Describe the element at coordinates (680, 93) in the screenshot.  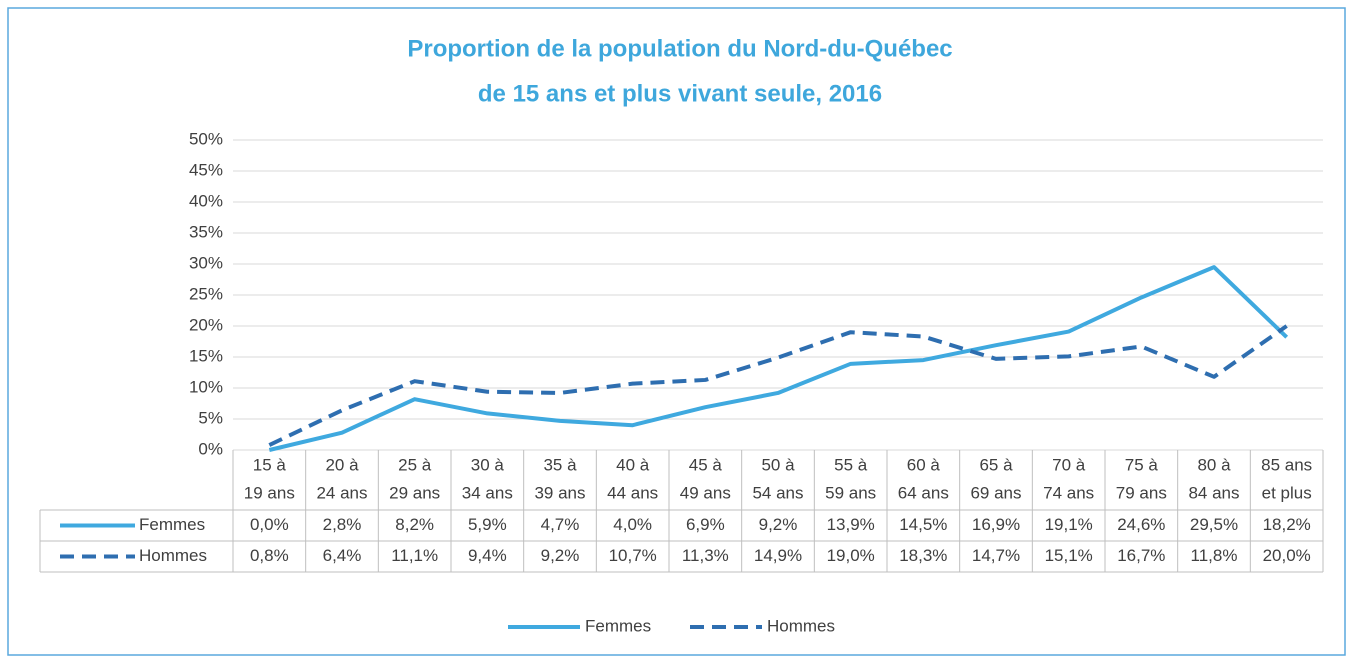
I see `chart-title: de 15 ans et plus vivant seule, 2016` at that location.